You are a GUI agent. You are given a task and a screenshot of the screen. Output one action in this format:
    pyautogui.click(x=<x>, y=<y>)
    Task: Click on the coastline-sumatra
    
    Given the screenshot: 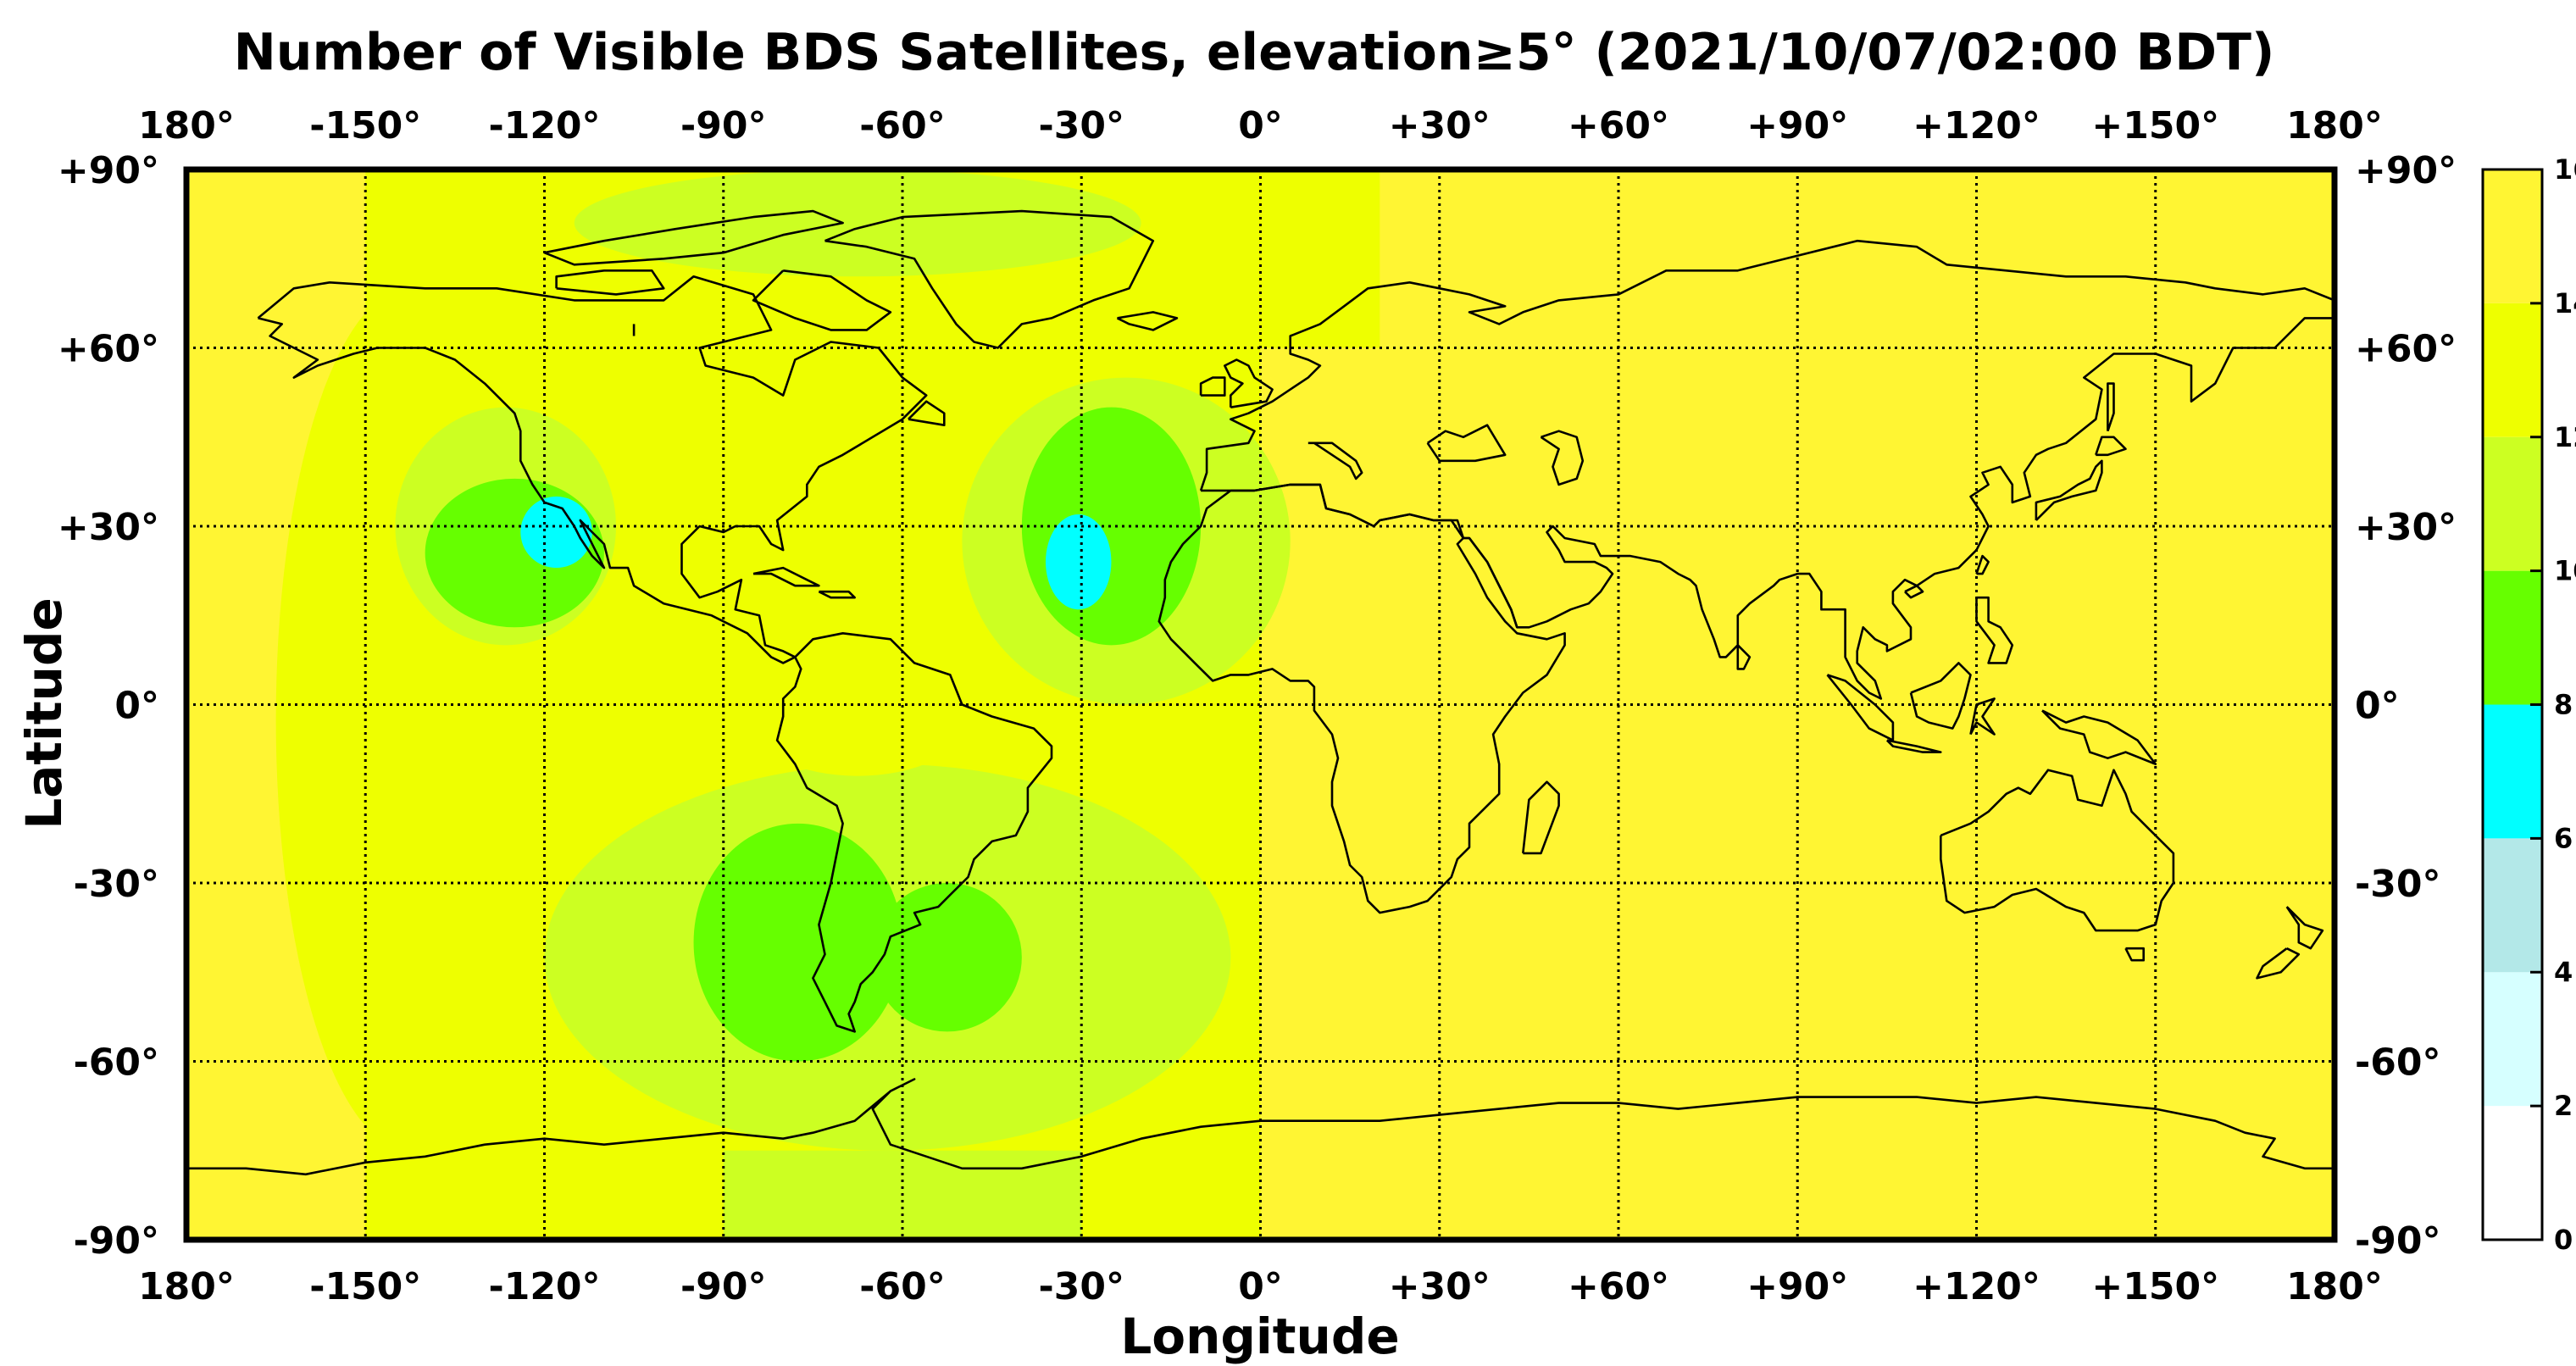 What is the action you would take?
    pyautogui.click(x=1860, y=707)
    